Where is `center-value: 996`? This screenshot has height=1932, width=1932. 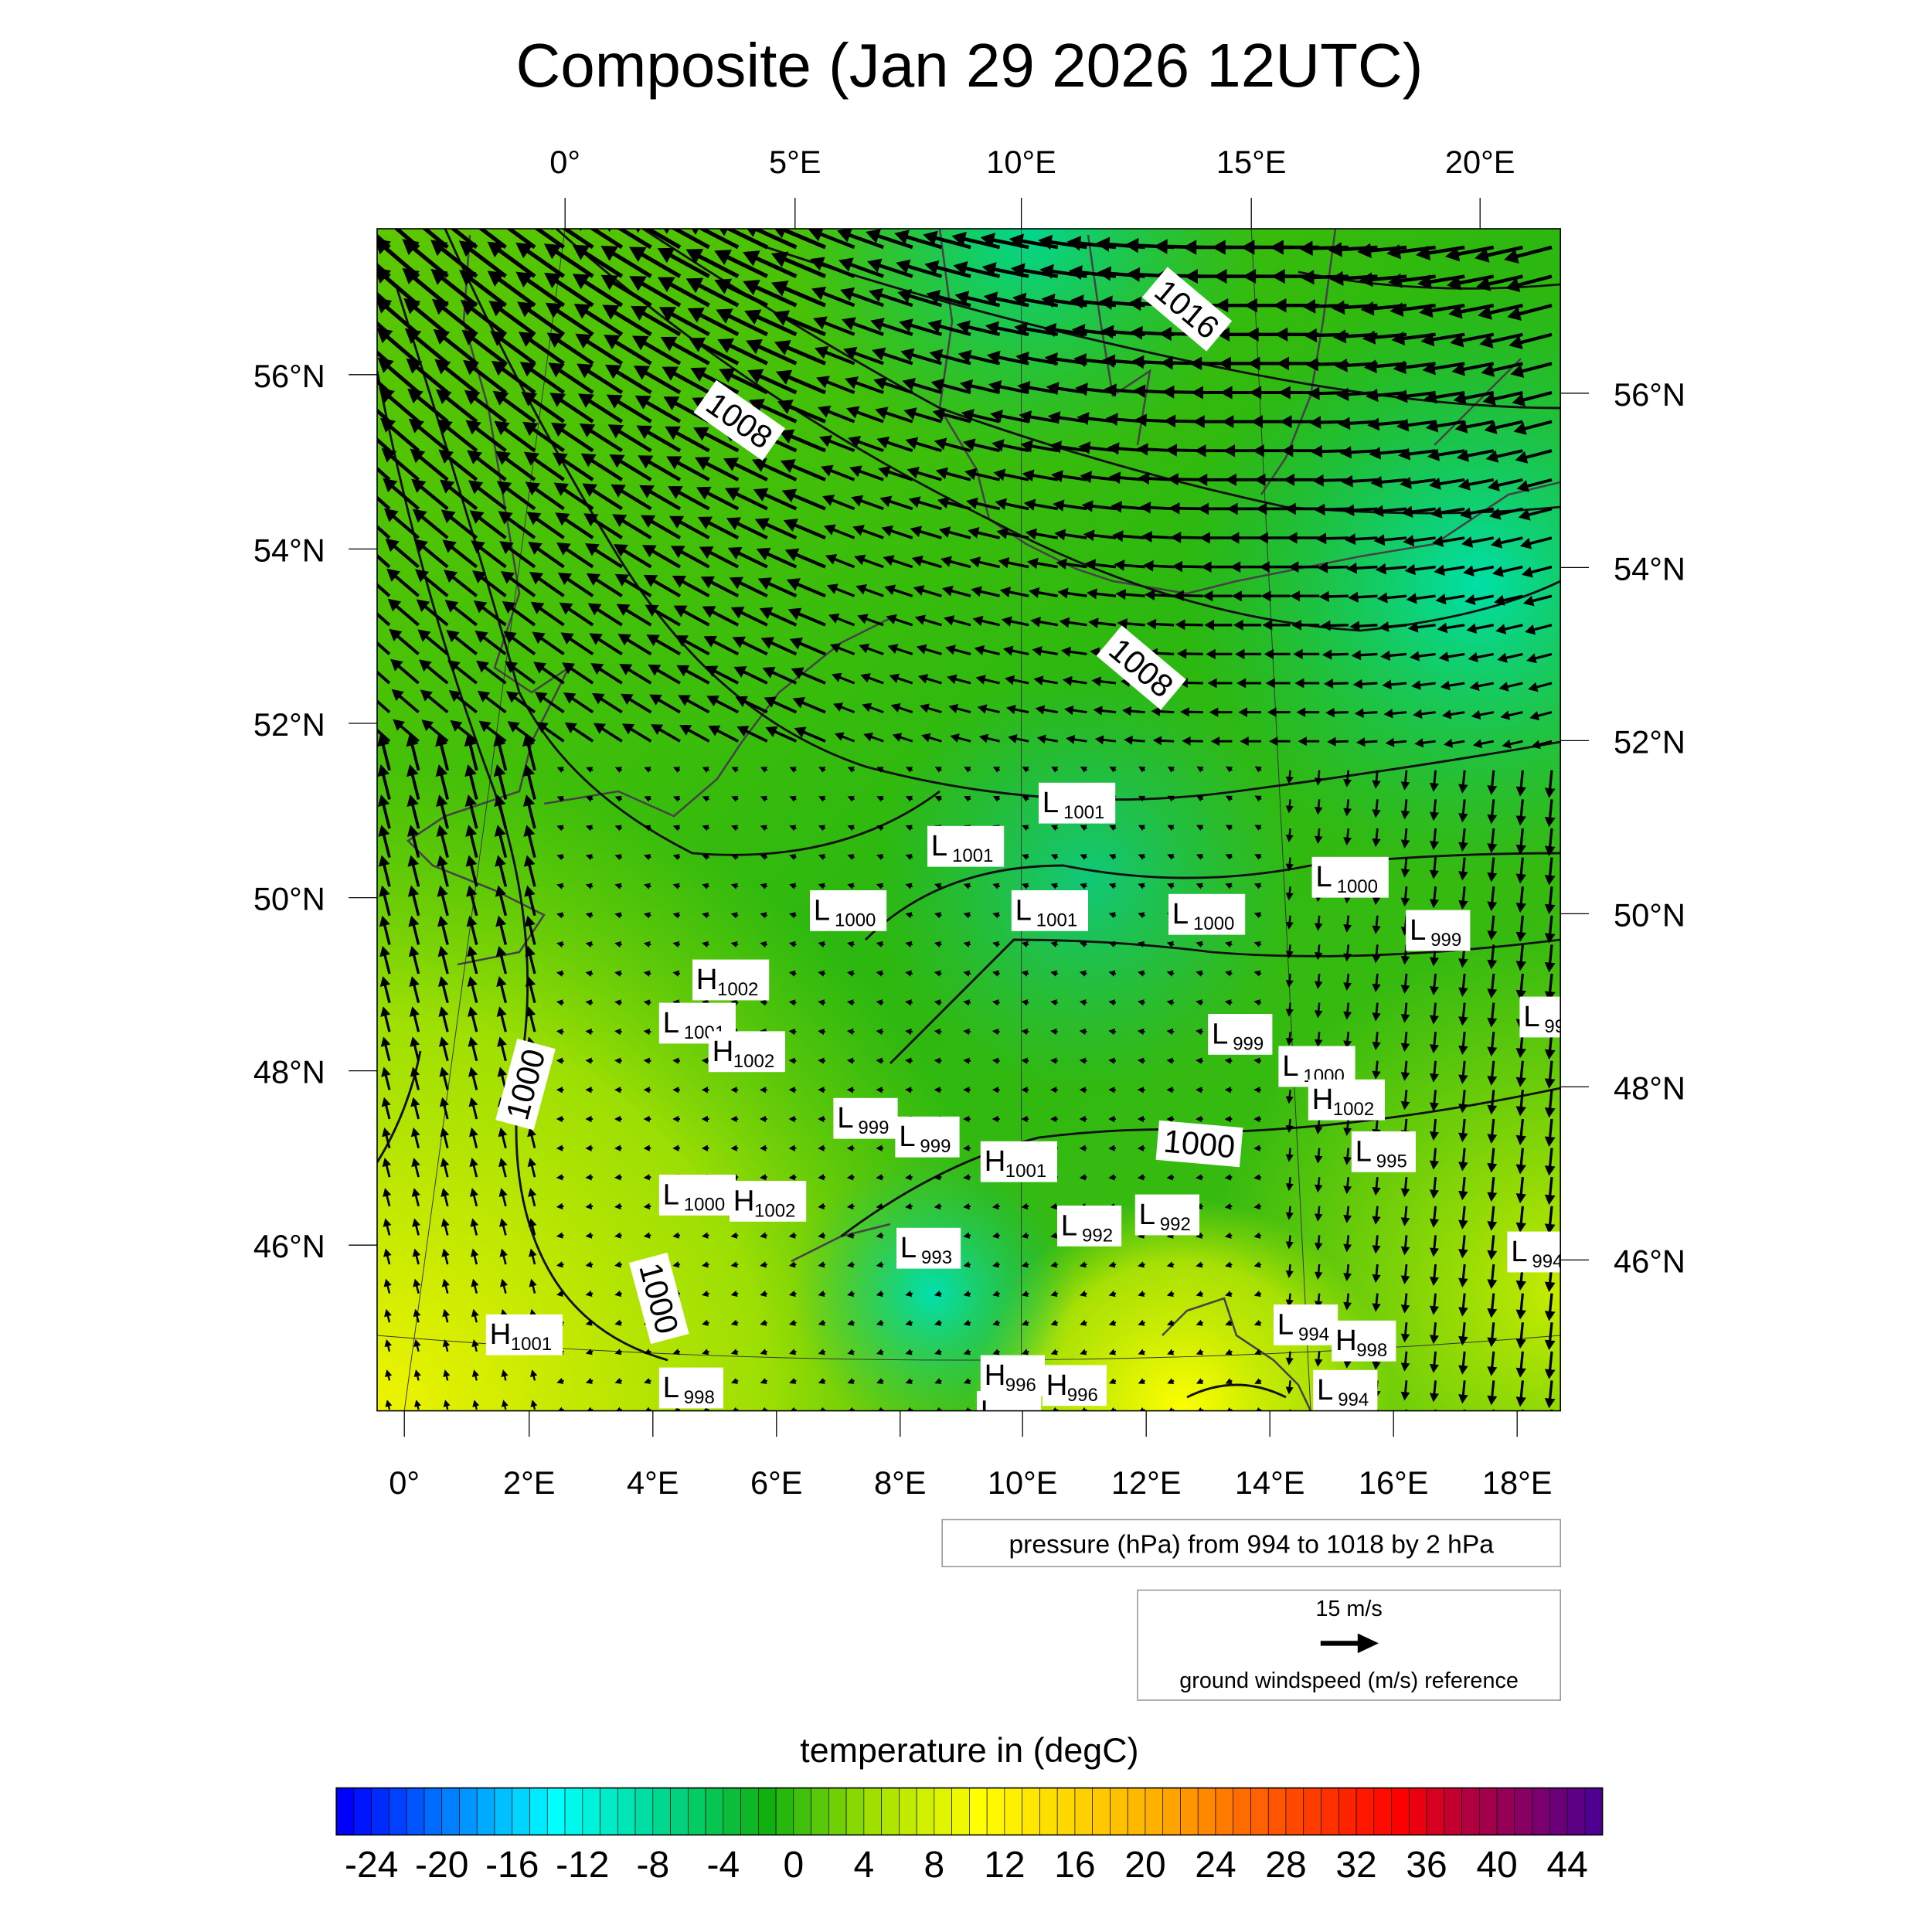 center-value: 996 is located at coordinates (1083, 1396).